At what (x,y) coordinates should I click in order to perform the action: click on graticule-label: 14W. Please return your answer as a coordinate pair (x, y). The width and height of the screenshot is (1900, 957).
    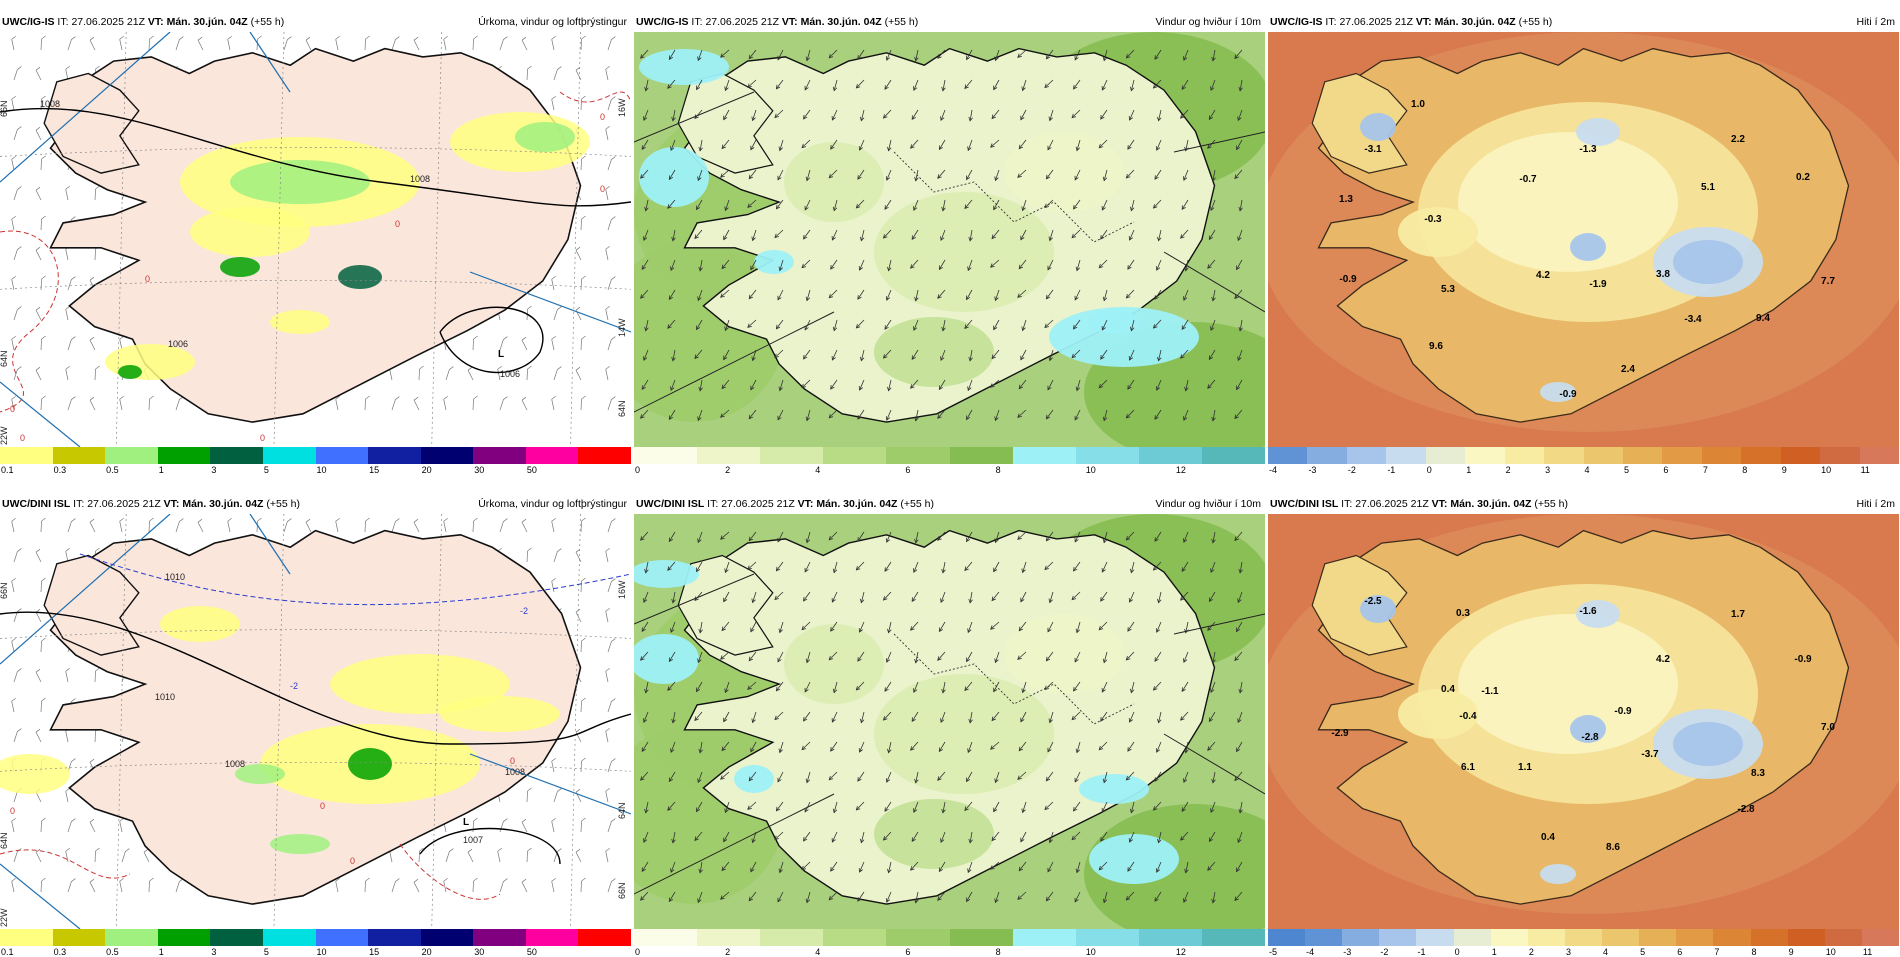
    Looking at the image, I should click on (622, 327).